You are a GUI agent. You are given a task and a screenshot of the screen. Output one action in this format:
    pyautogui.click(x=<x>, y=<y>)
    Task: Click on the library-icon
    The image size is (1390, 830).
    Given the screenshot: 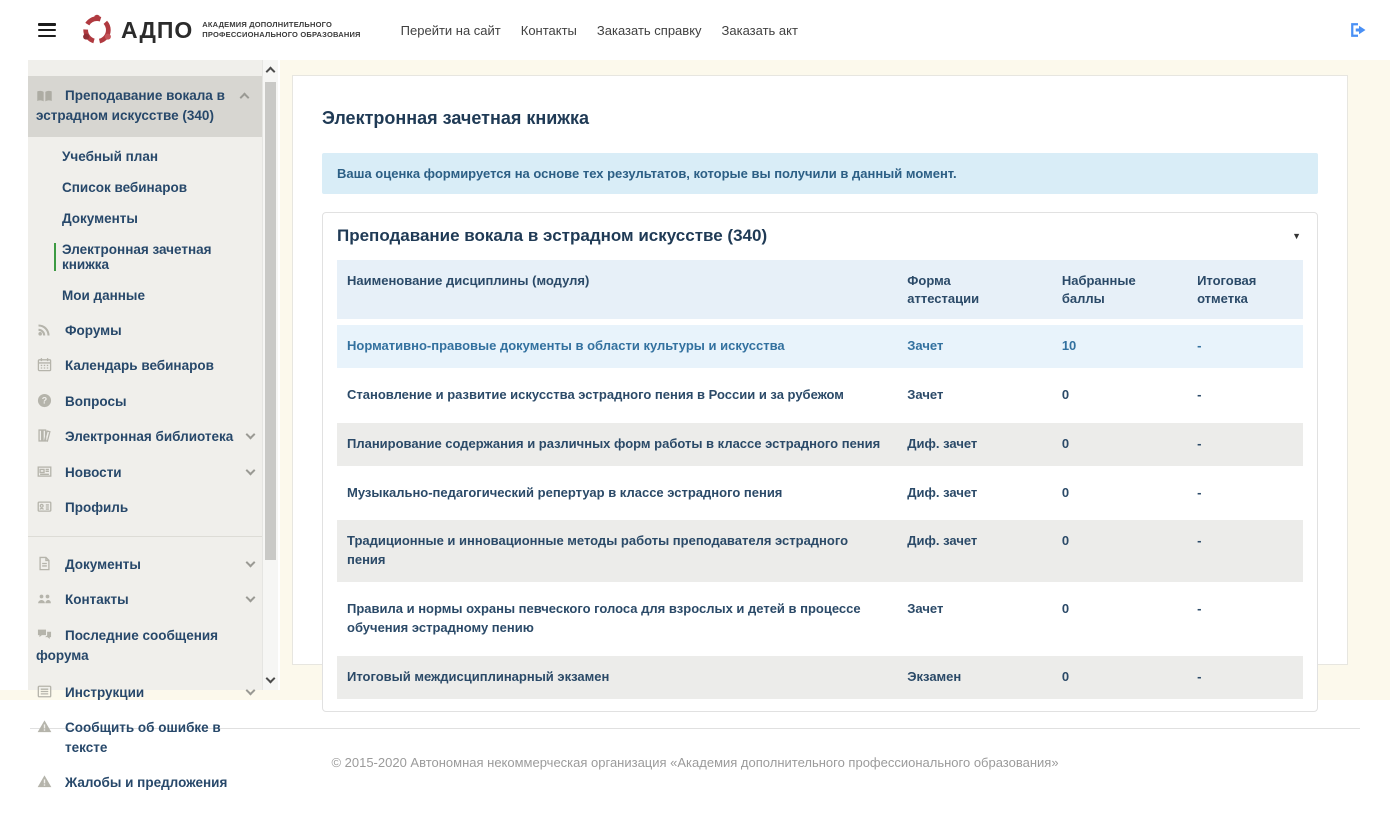 What is the action you would take?
    pyautogui.click(x=44, y=435)
    